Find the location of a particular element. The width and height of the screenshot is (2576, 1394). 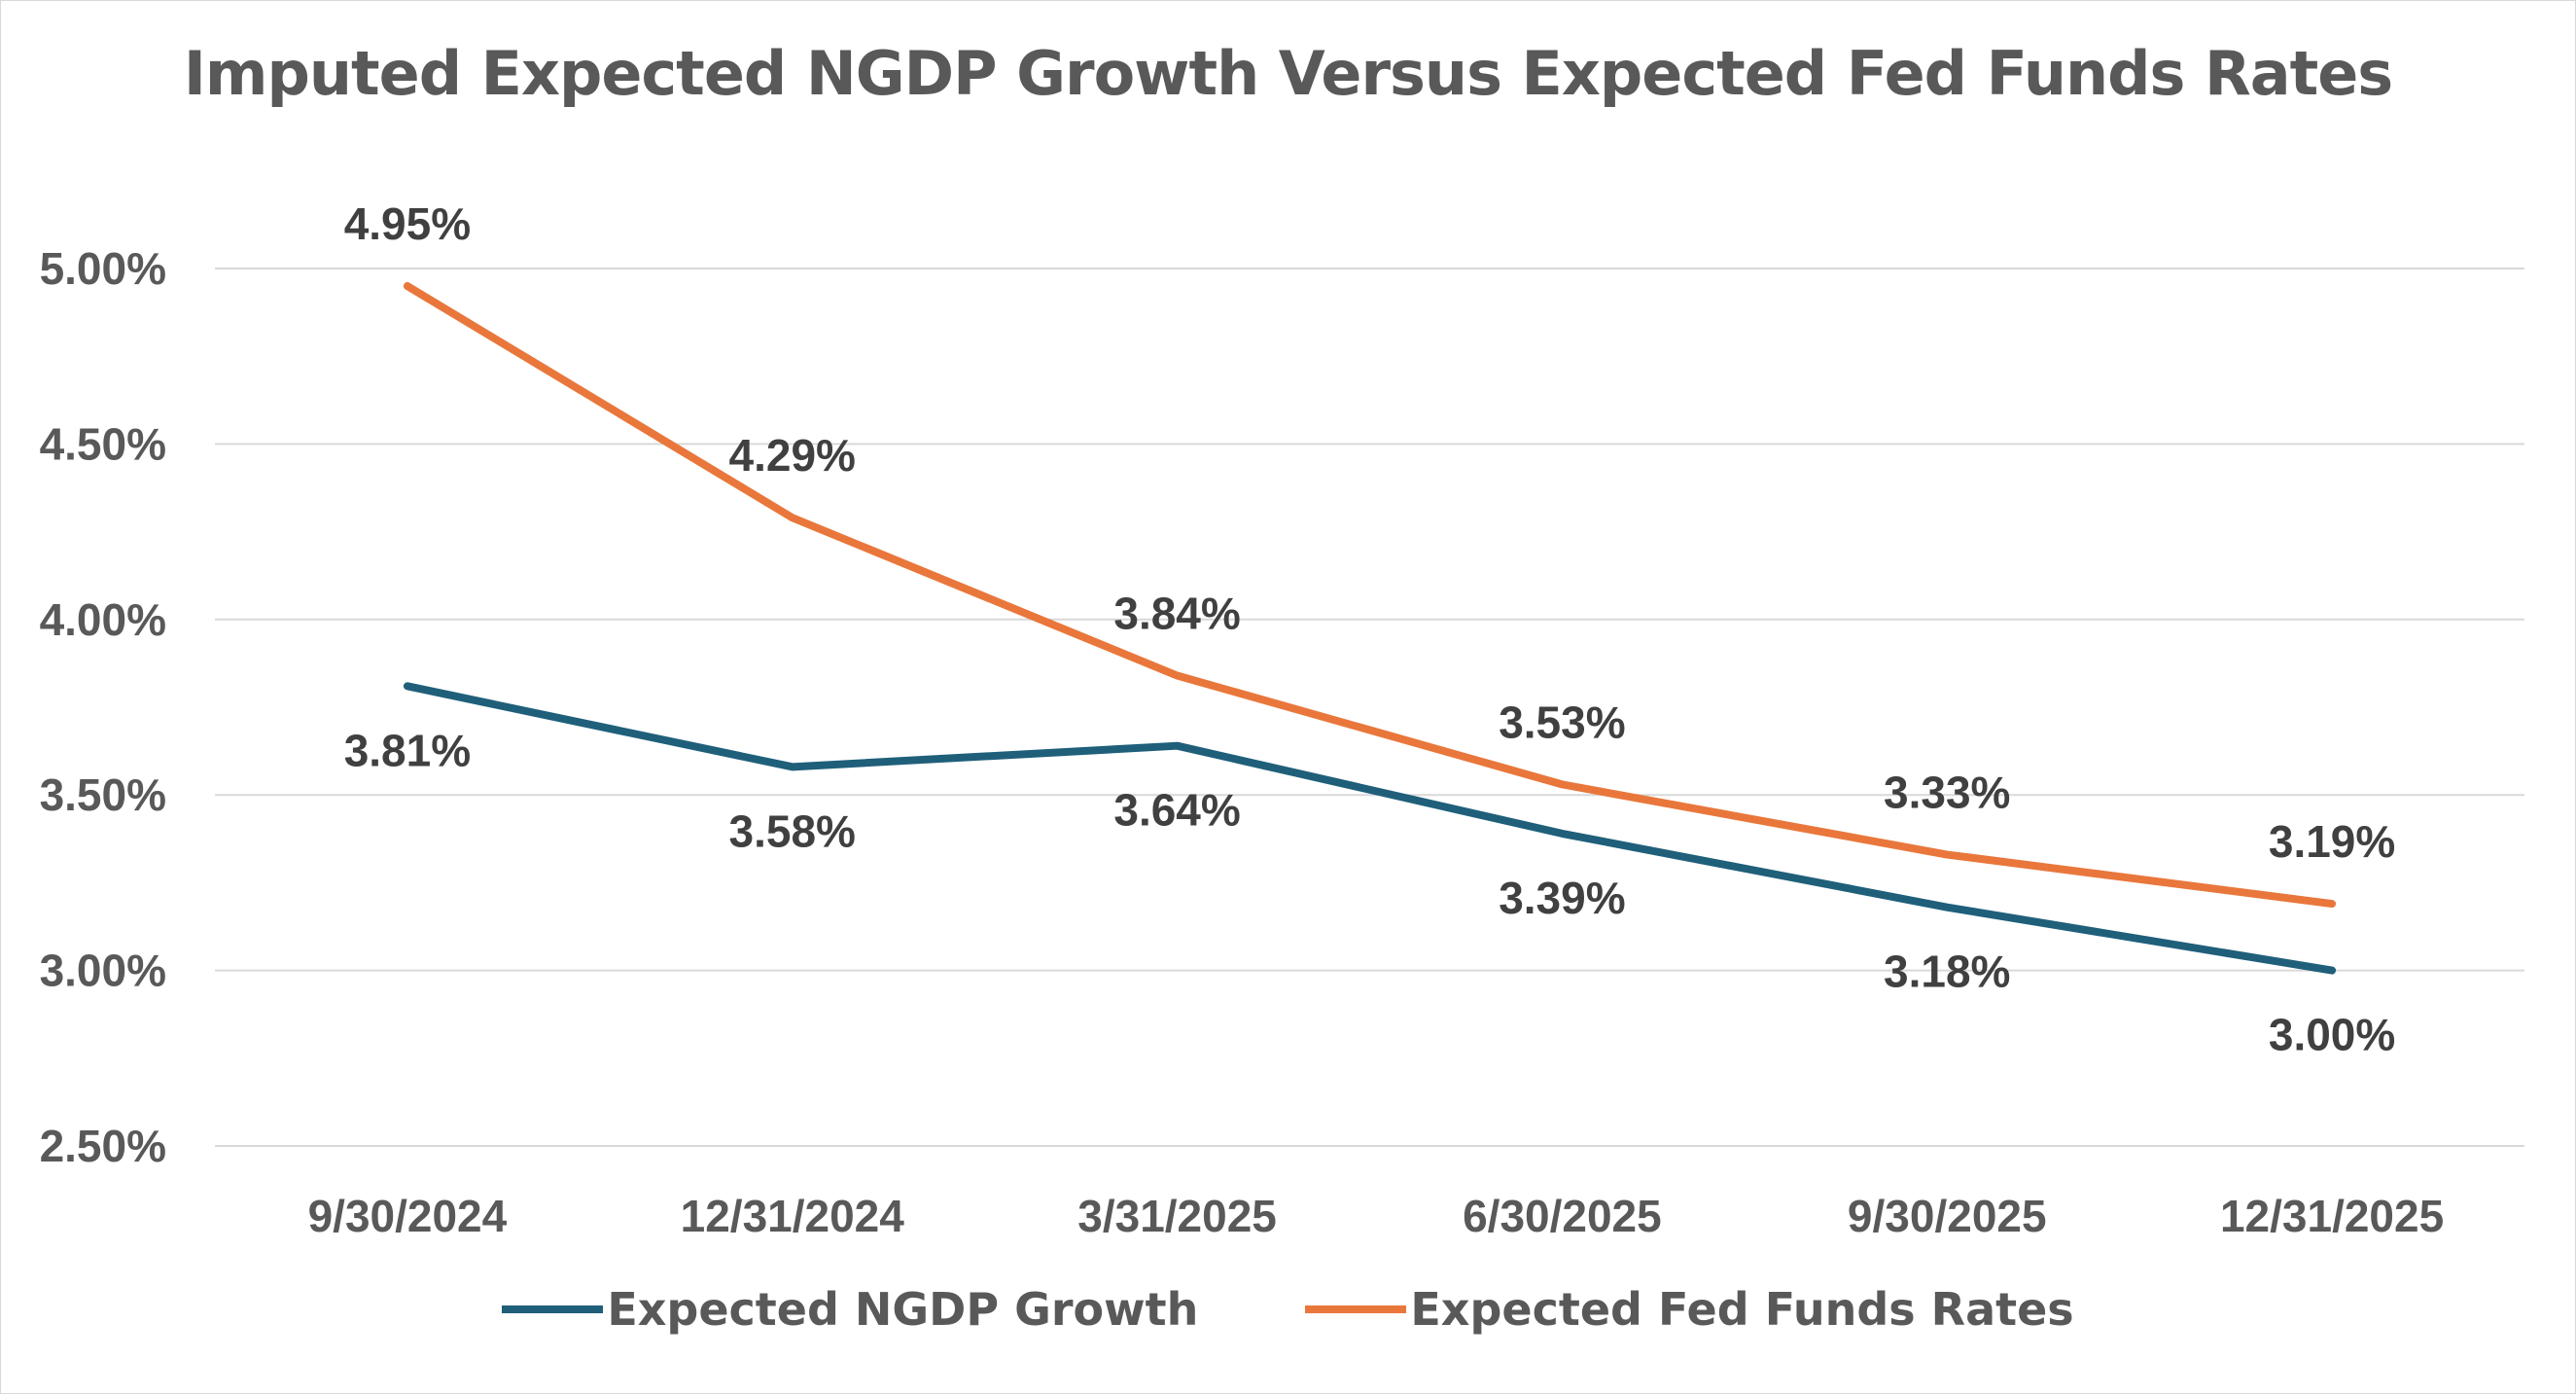

x-tick-label: 6/30/2025 is located at coordinates (1563, 1216).